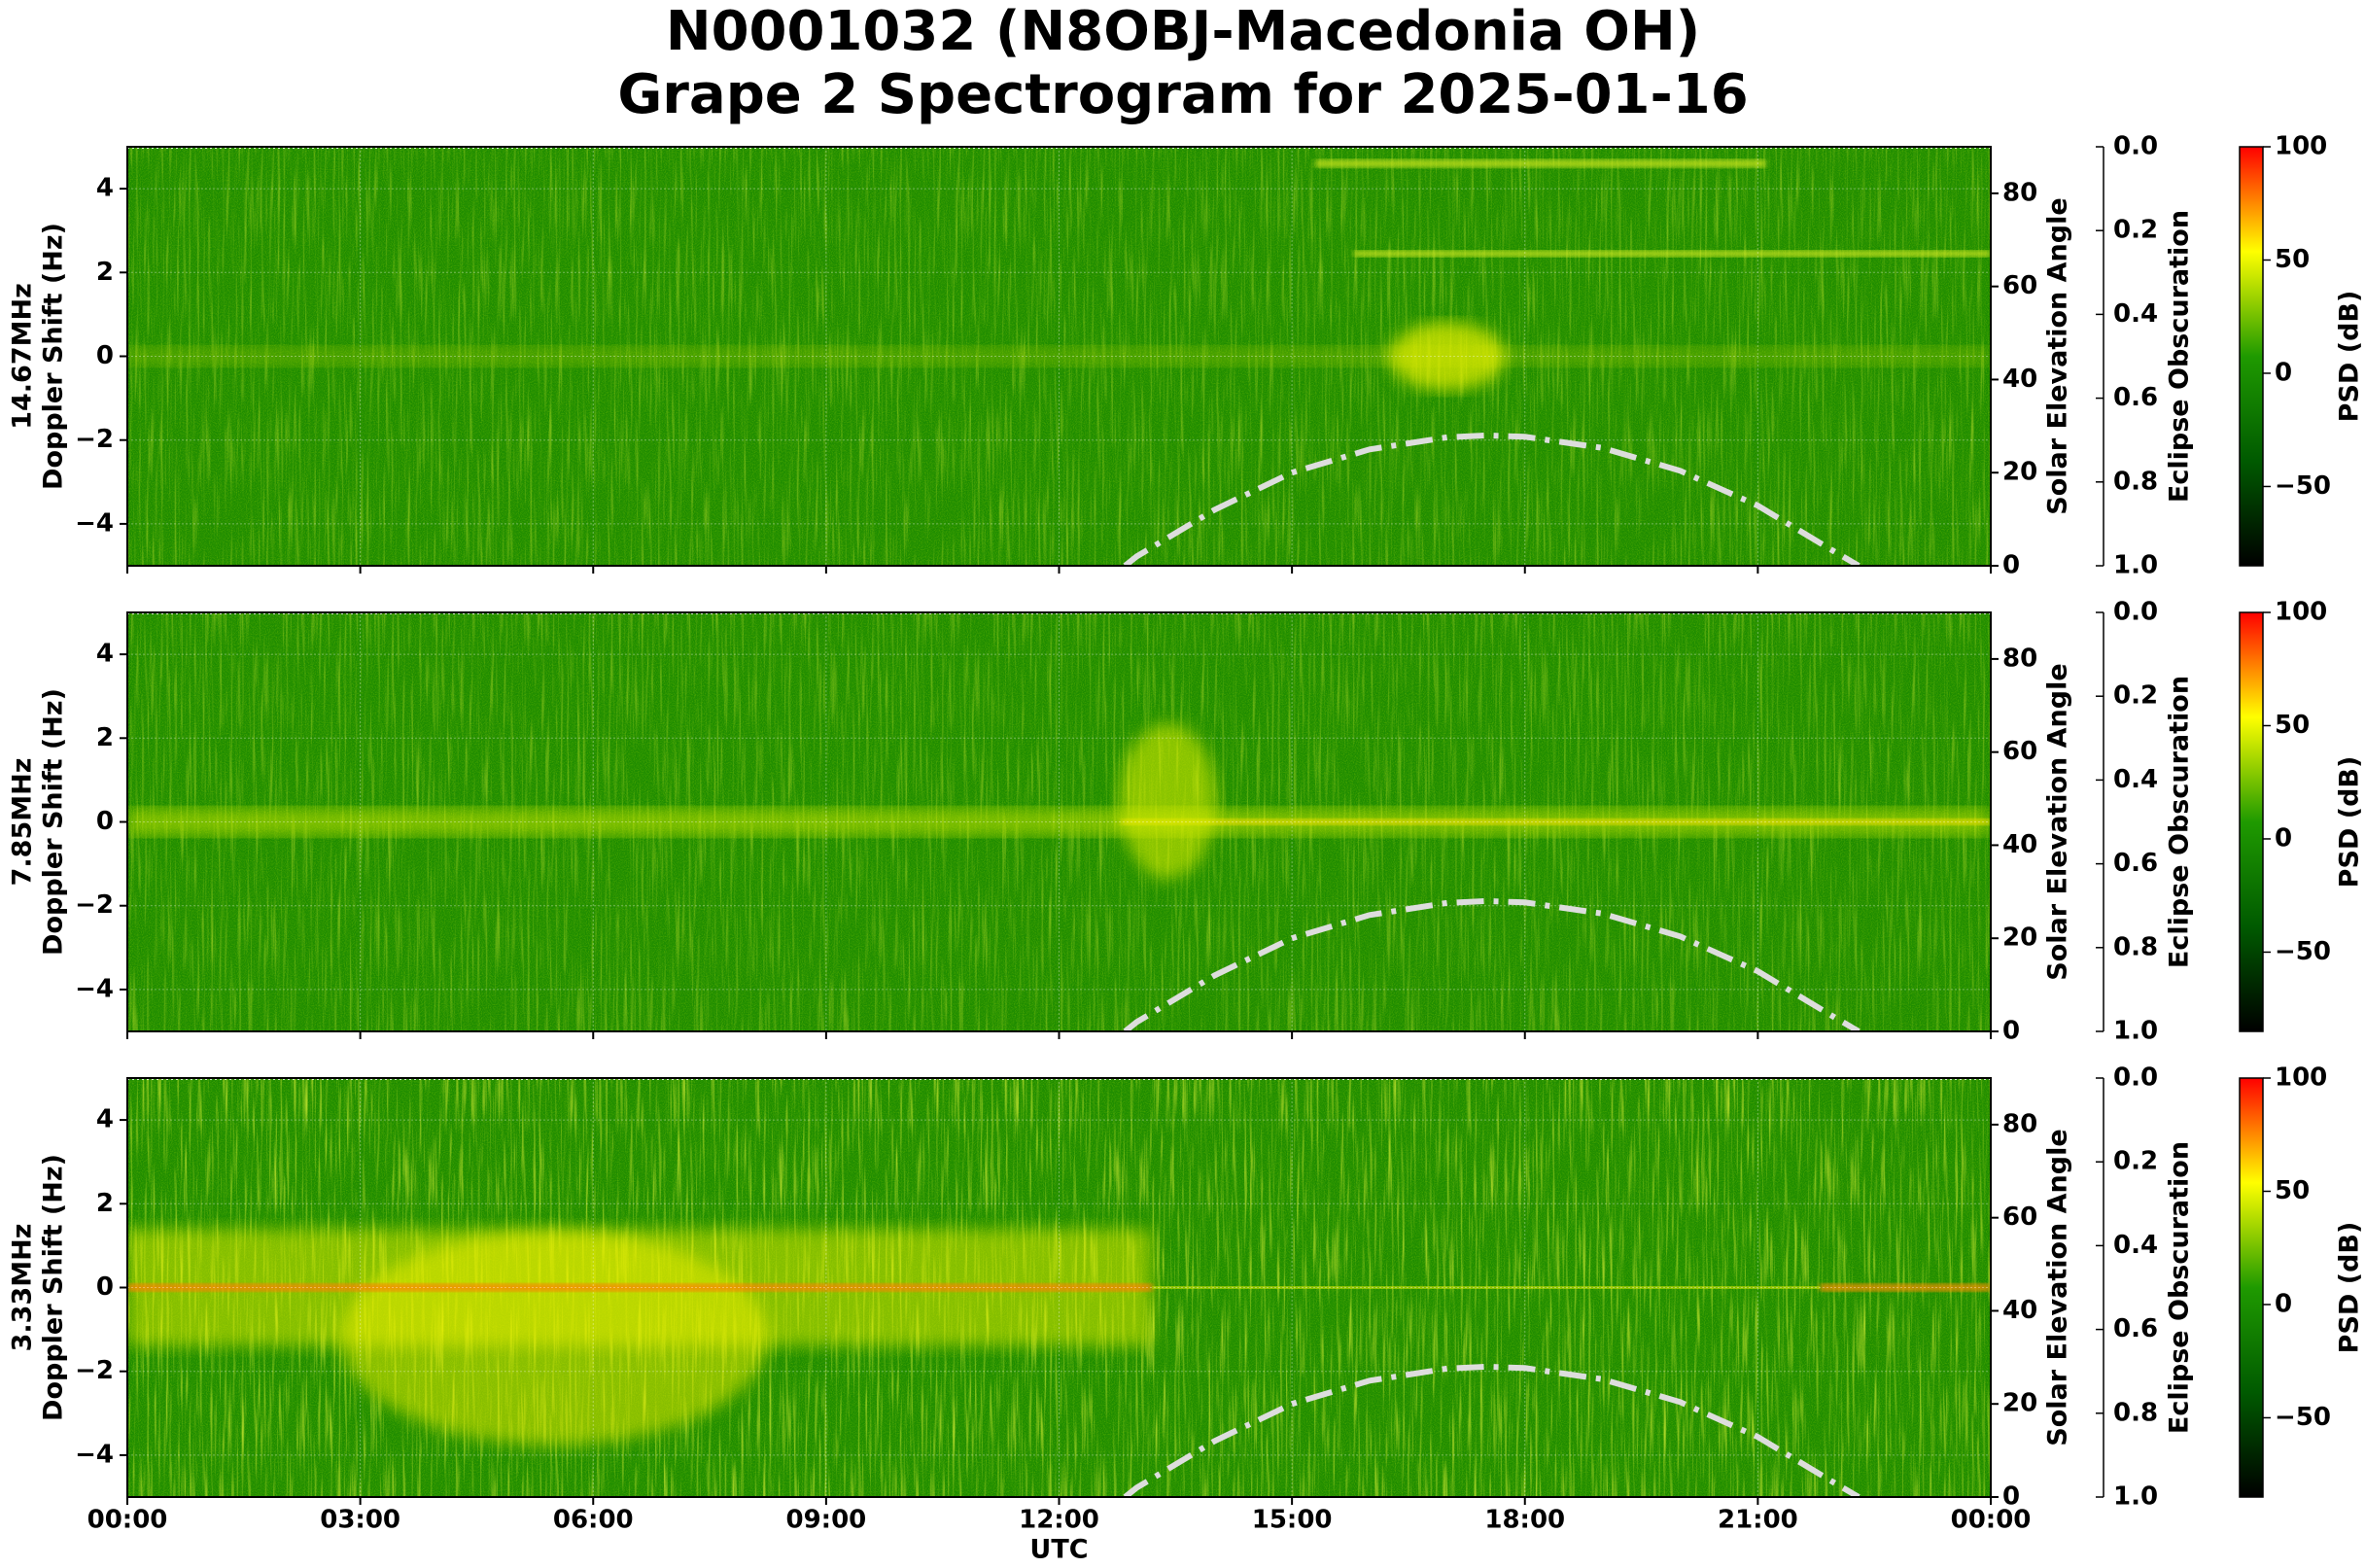 This screenshot has height=1568, width=2365. I want to click on y-axis-label: 3.33MHz, so click(23, 1288).